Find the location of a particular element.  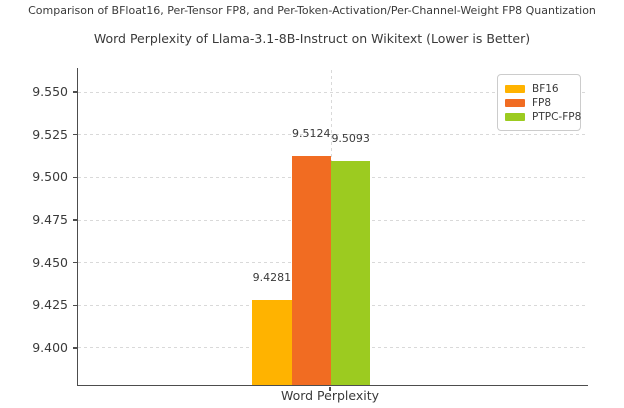

legend: BF16 FP8 PTPC-FP8 is located at coordinates (539, 102).